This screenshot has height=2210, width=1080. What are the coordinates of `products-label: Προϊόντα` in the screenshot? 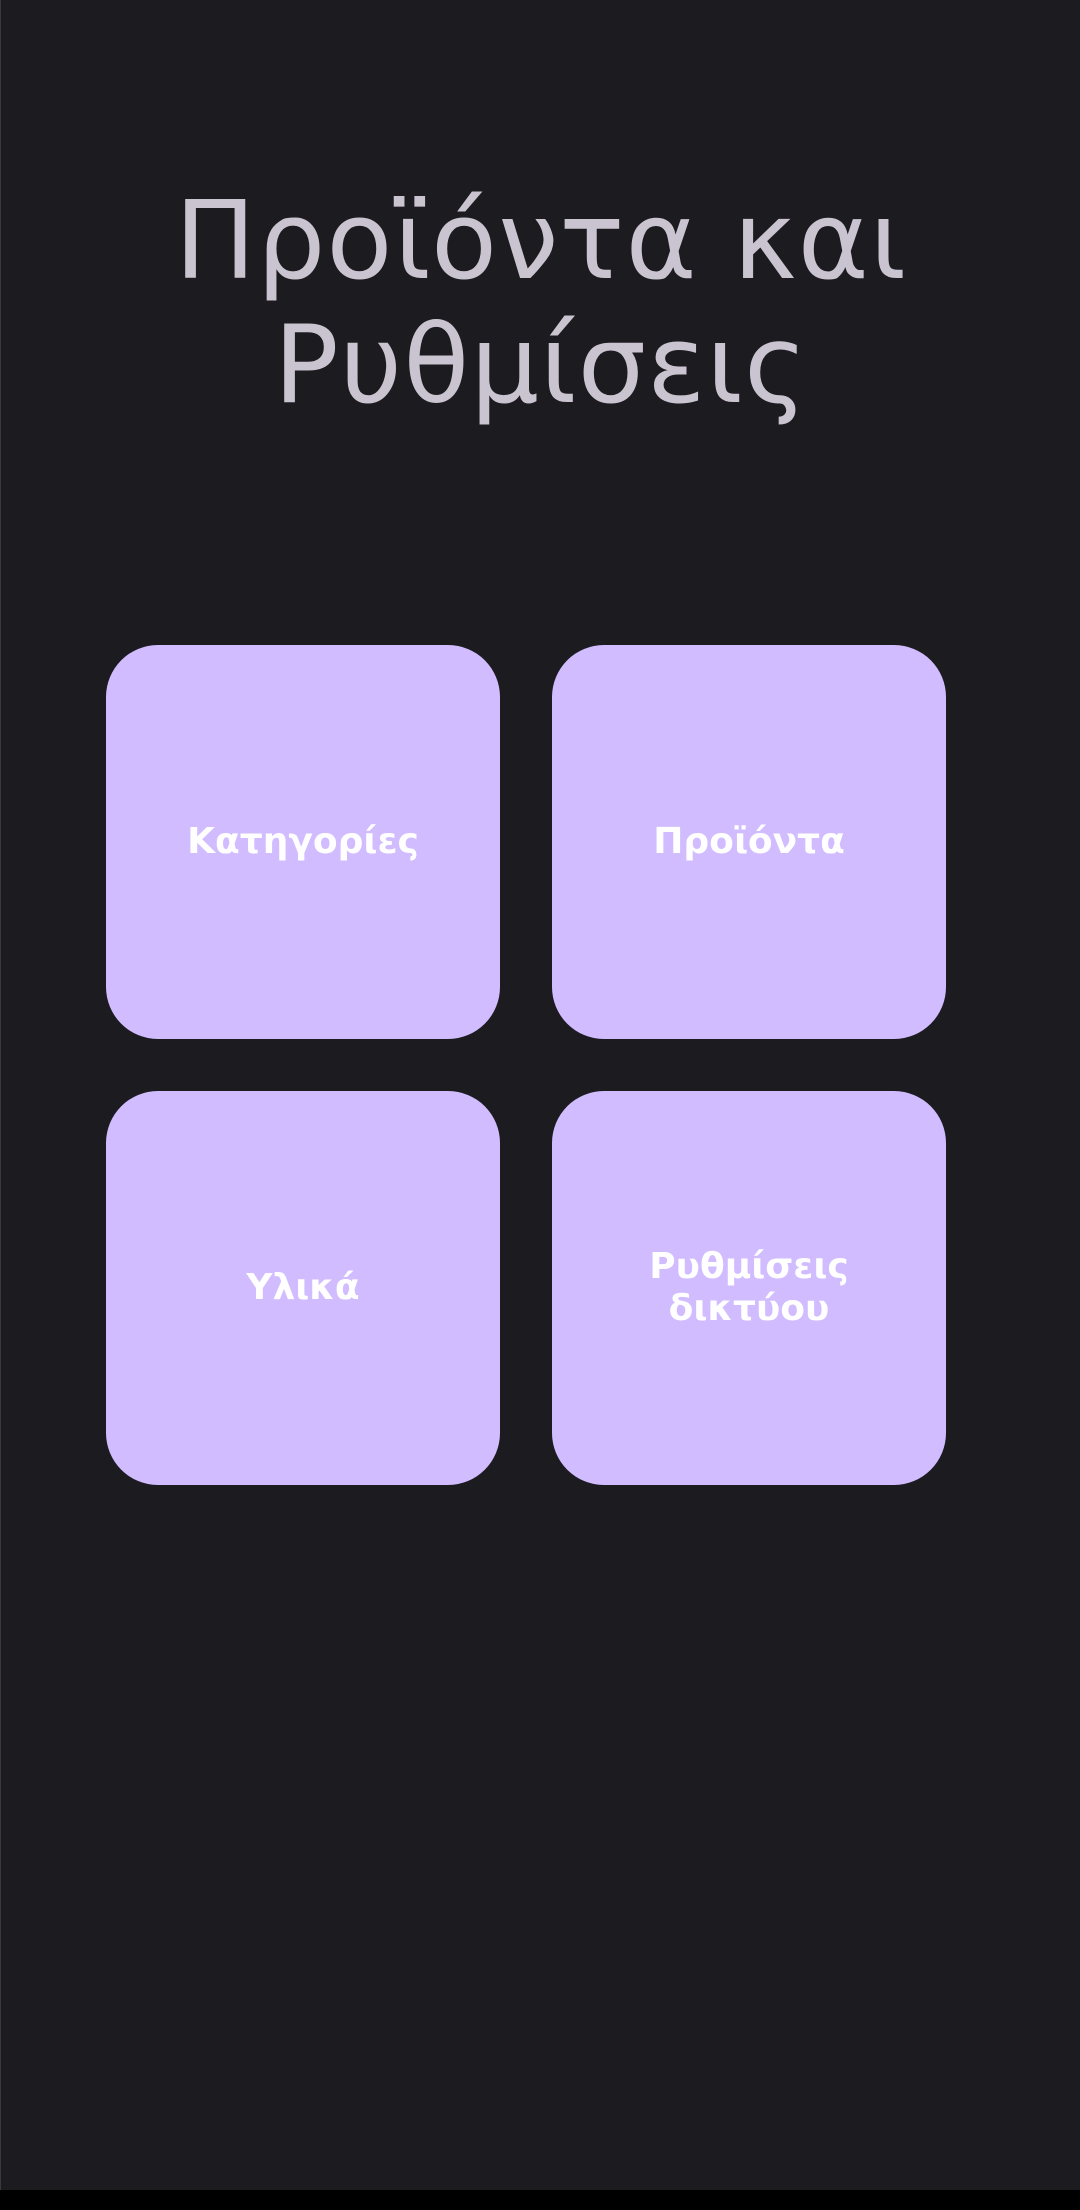 It's located at (749, 841).